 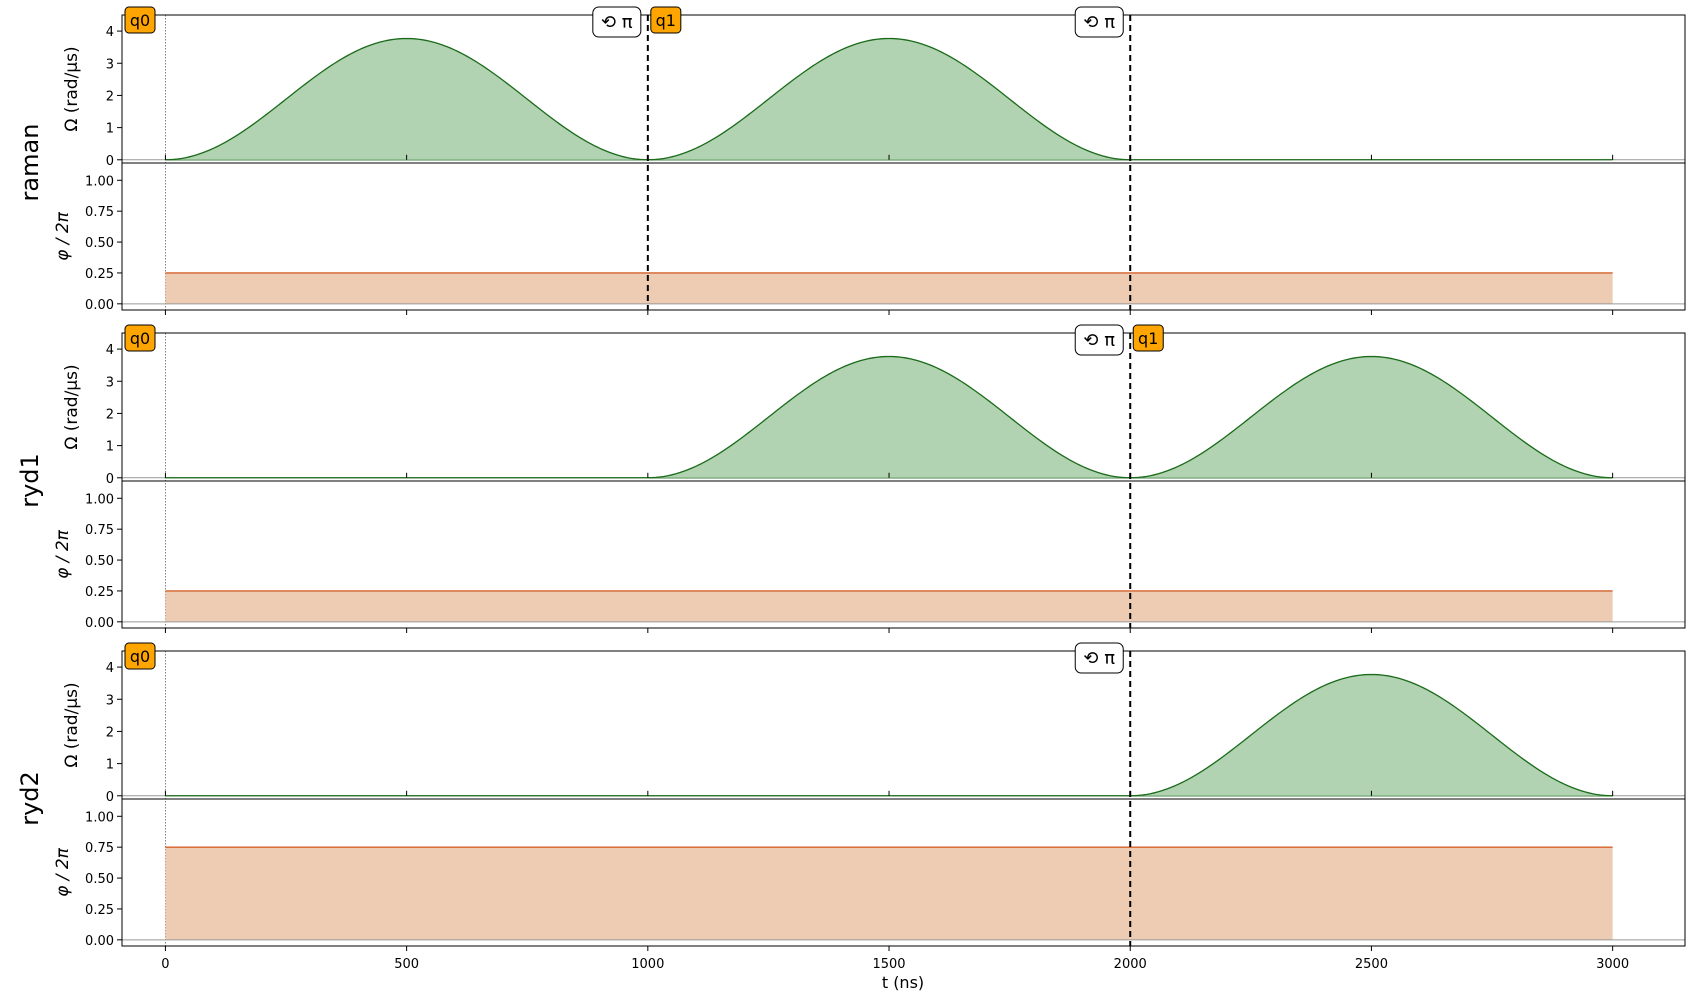 What do you see at coordinates (888, 964) in the screenshot?
I see `xtick-label: 1500` at bounding box center [888, 964].